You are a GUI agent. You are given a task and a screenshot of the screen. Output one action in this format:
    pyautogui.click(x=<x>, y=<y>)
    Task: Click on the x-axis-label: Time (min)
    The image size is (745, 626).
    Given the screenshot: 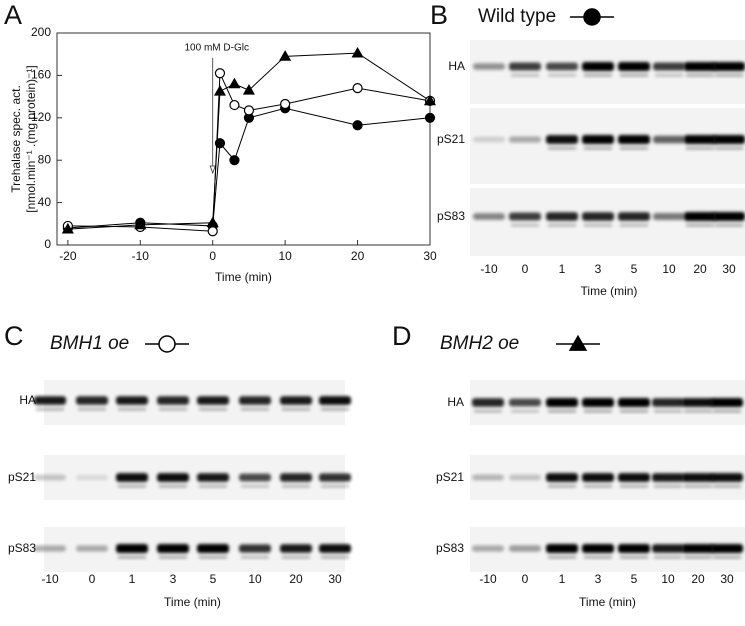 What is the action you would take?
    pyautogui.click(x=243, y=277)
    